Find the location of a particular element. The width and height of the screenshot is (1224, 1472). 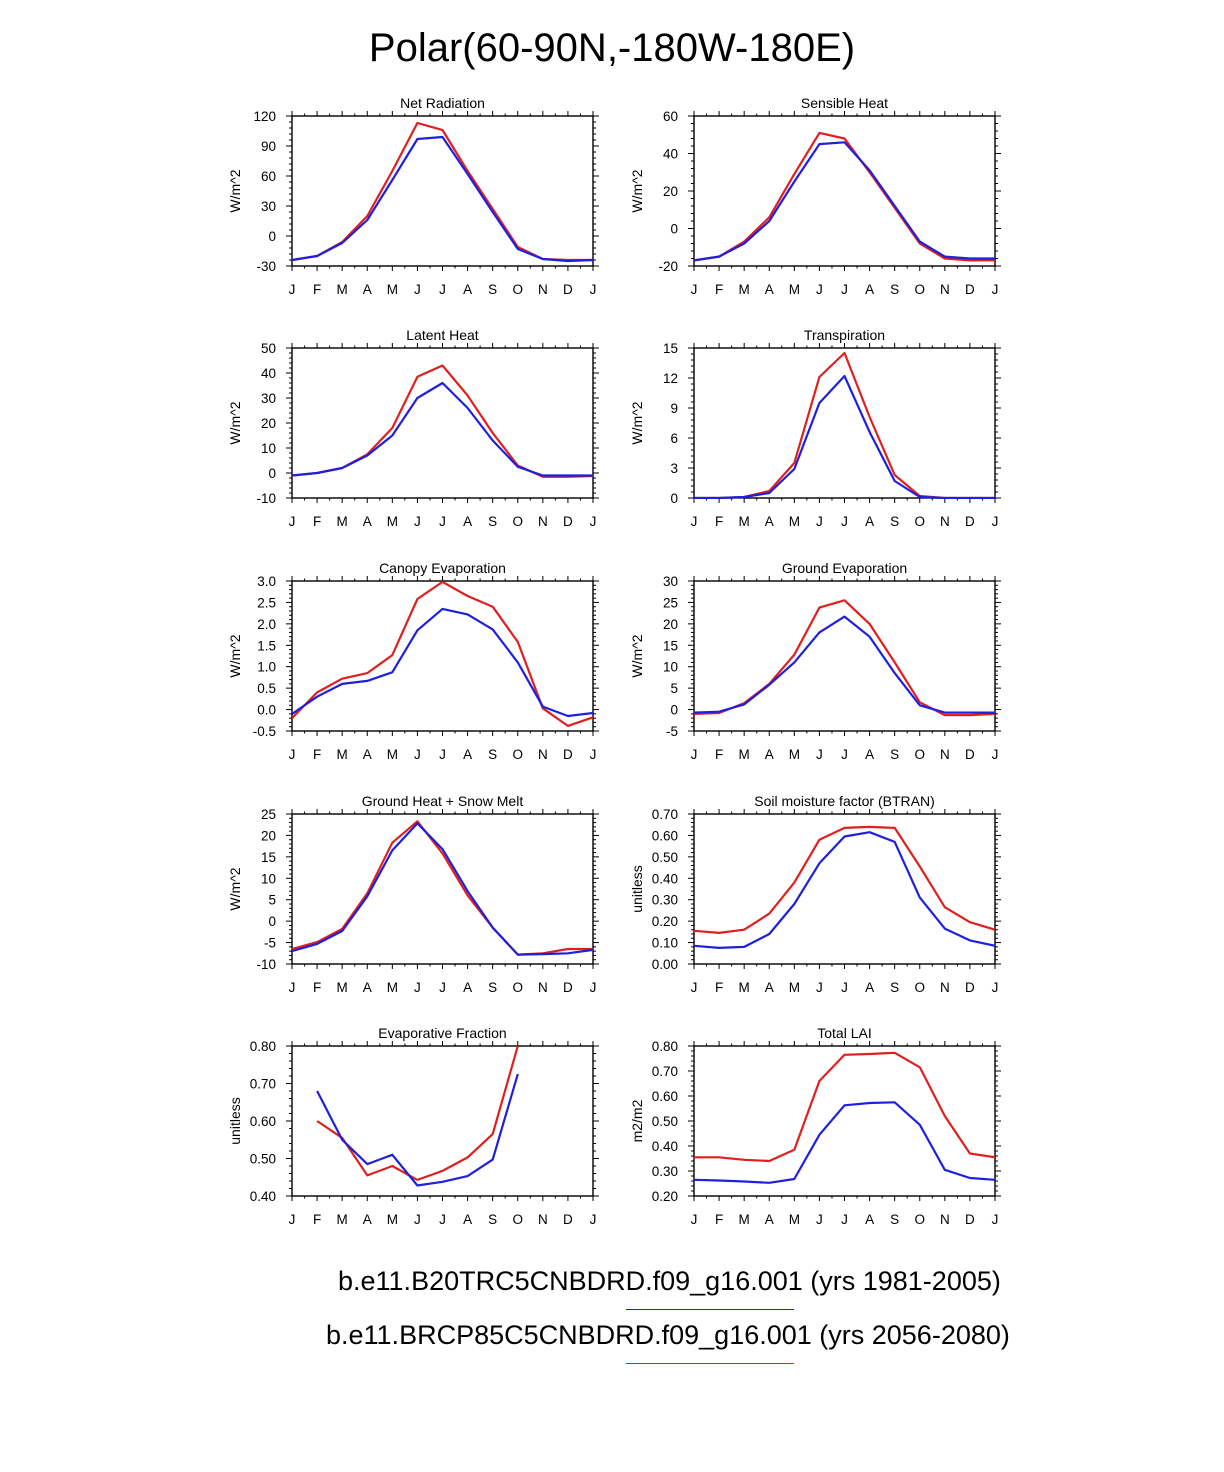

panel-title: Evaporative Fraction is located at coordinates (442, 1033).